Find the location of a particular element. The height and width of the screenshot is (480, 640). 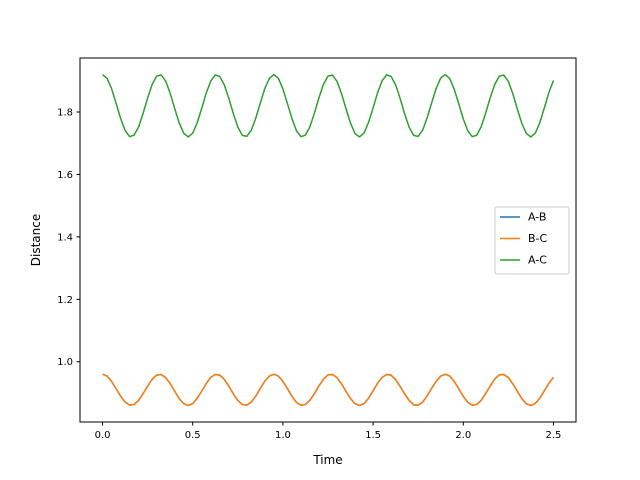

legend-label: A-B is located at coordinates (537, 217).